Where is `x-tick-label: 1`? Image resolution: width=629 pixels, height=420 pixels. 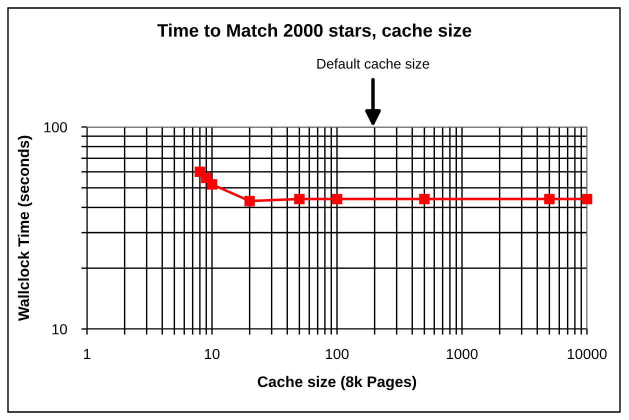
x-tick-label: 1 is located at coordinates (87, 354).